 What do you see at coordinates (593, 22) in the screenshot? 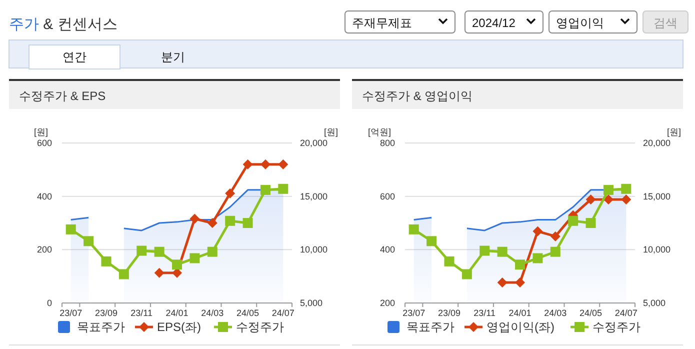
I see `dropdown: 영업이익` at bounding box center [593, 22].